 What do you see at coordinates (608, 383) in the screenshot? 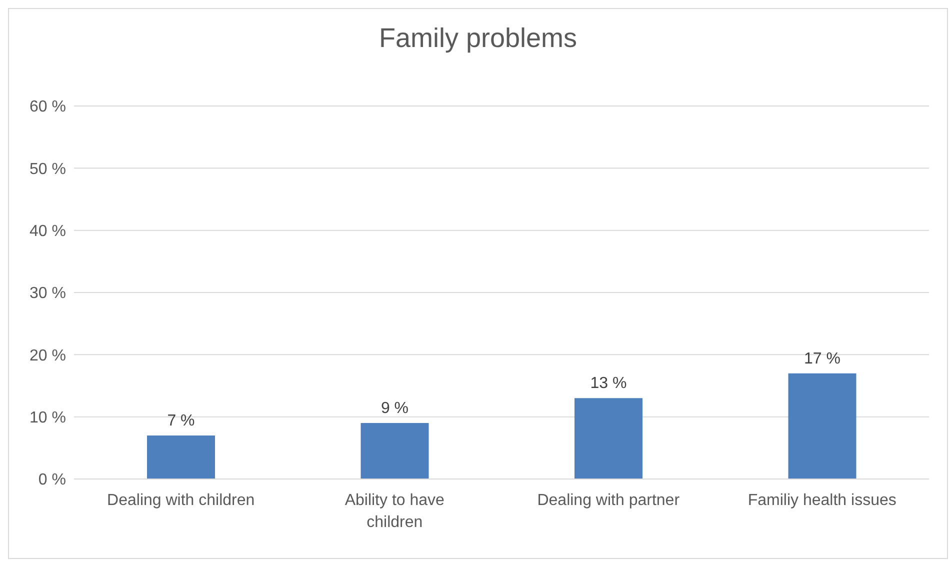
I see `data-label: 13 %` at bounding box center [608, 383].